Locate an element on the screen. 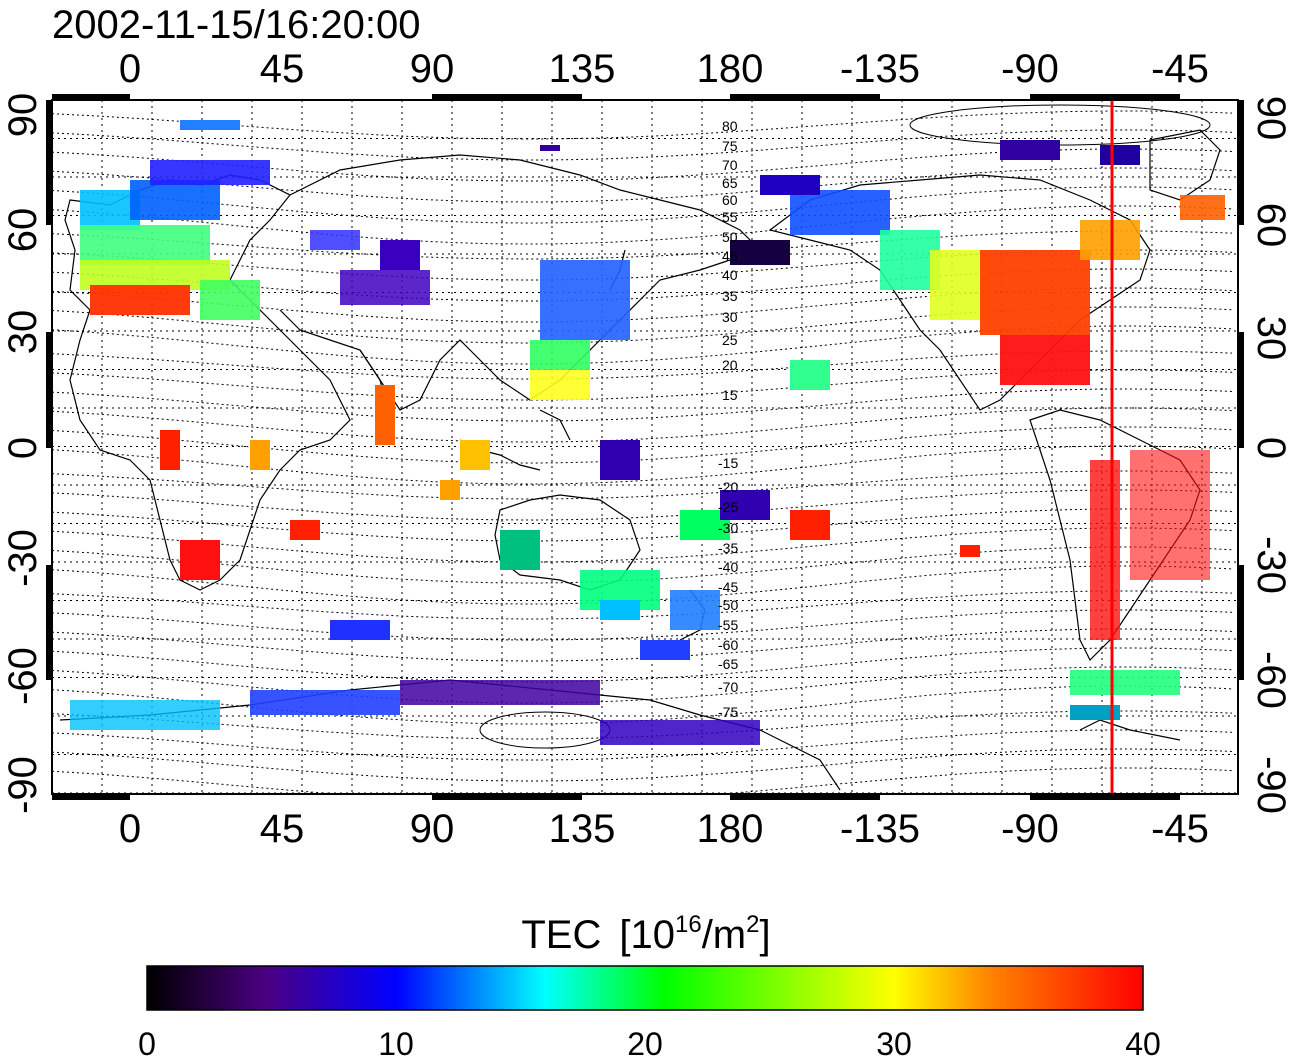 This screenshot has width=1292, height=1057. colorbar-tick-label: 0 is located at coordinates (147, 1041).